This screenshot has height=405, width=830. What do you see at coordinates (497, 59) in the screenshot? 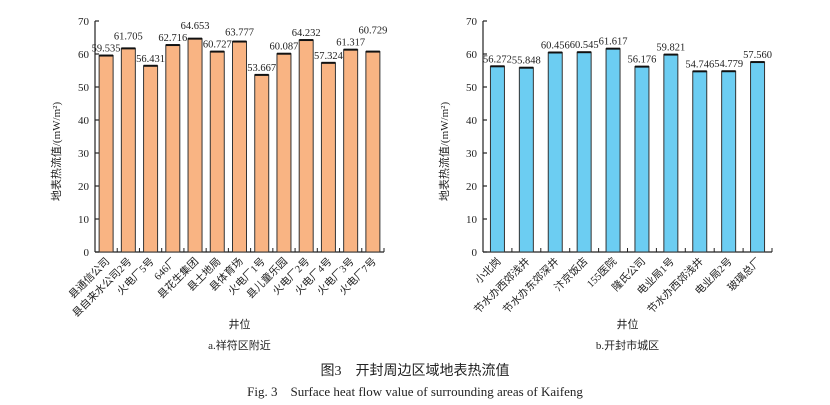
I see `data-label: 56.272` at bounding box center [497, 59].